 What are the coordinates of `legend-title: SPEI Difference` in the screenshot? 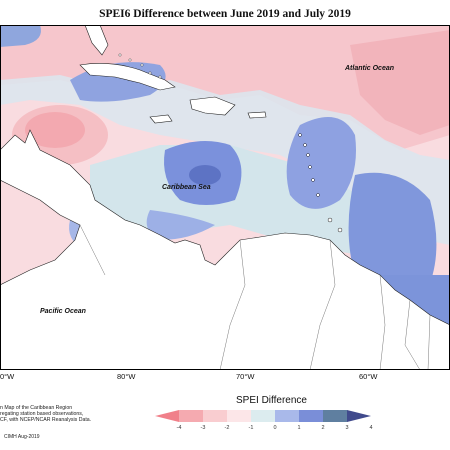 It's located at (271, 400).